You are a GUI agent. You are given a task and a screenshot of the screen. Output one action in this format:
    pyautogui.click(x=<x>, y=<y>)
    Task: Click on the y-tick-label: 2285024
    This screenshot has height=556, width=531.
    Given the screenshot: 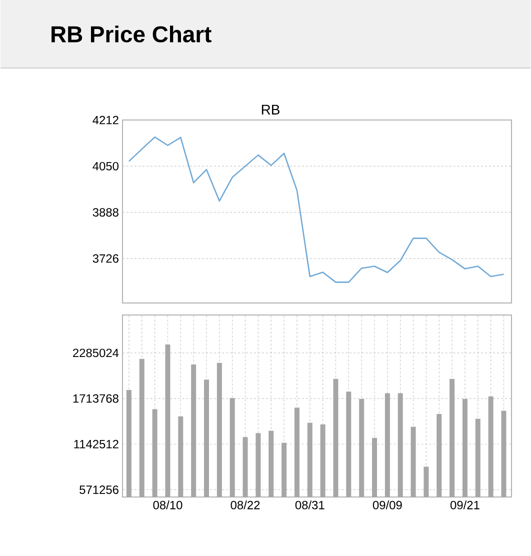 What is the action you would take?
    pyautogui.click(x=96, y=353)
    